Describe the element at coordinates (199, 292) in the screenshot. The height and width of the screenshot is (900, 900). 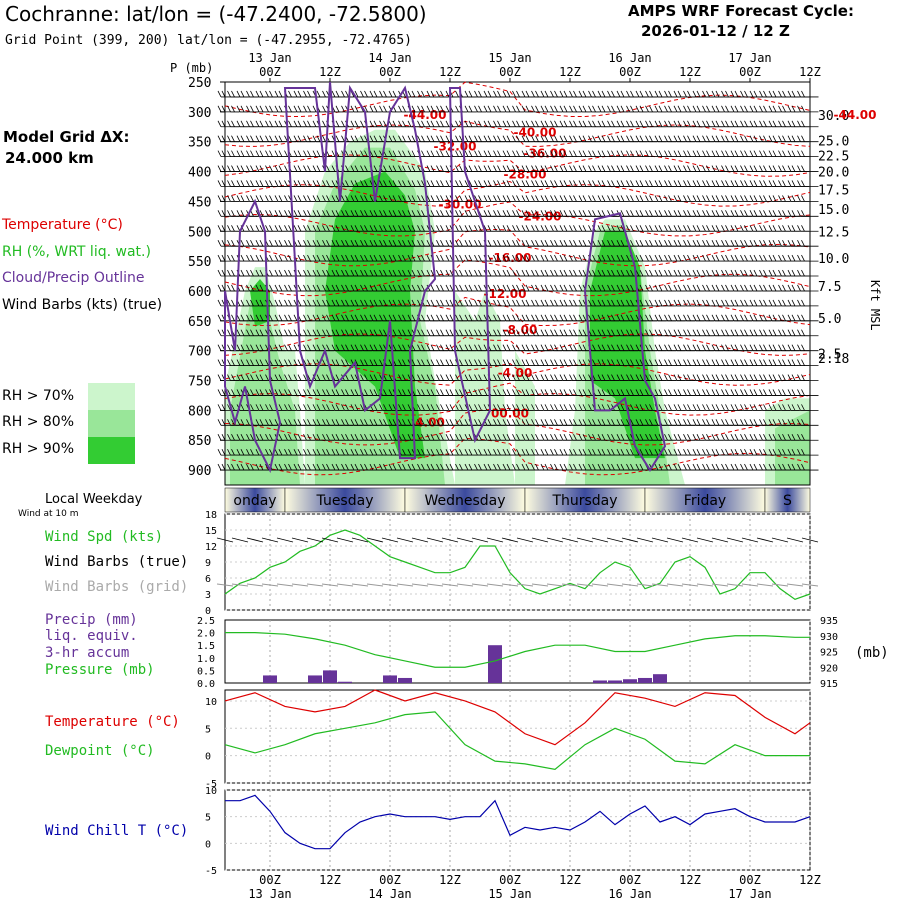
I see `p-tick-label: 600` at that location.